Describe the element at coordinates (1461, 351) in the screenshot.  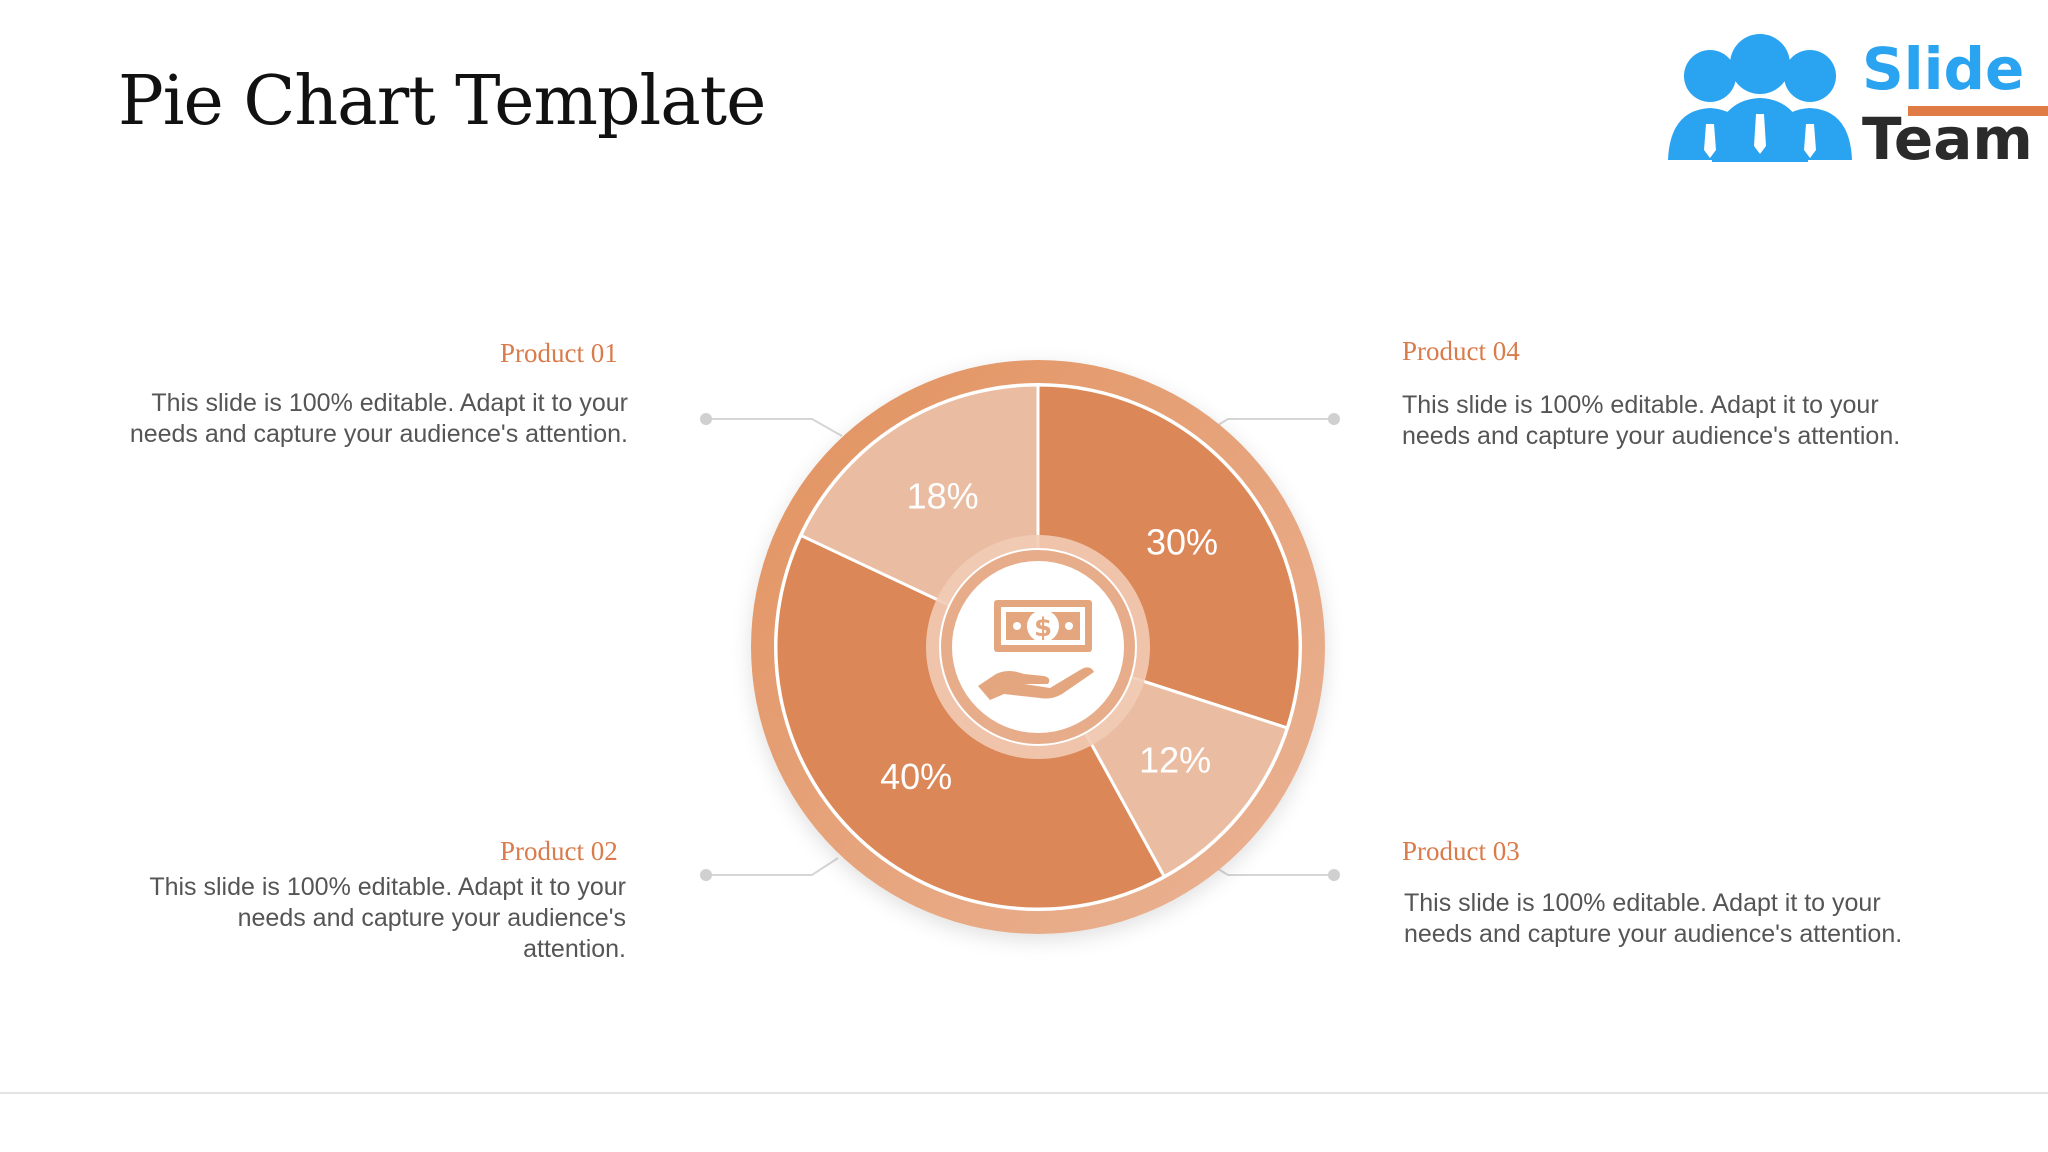
I see `product-04-title: Product 04` at that location.